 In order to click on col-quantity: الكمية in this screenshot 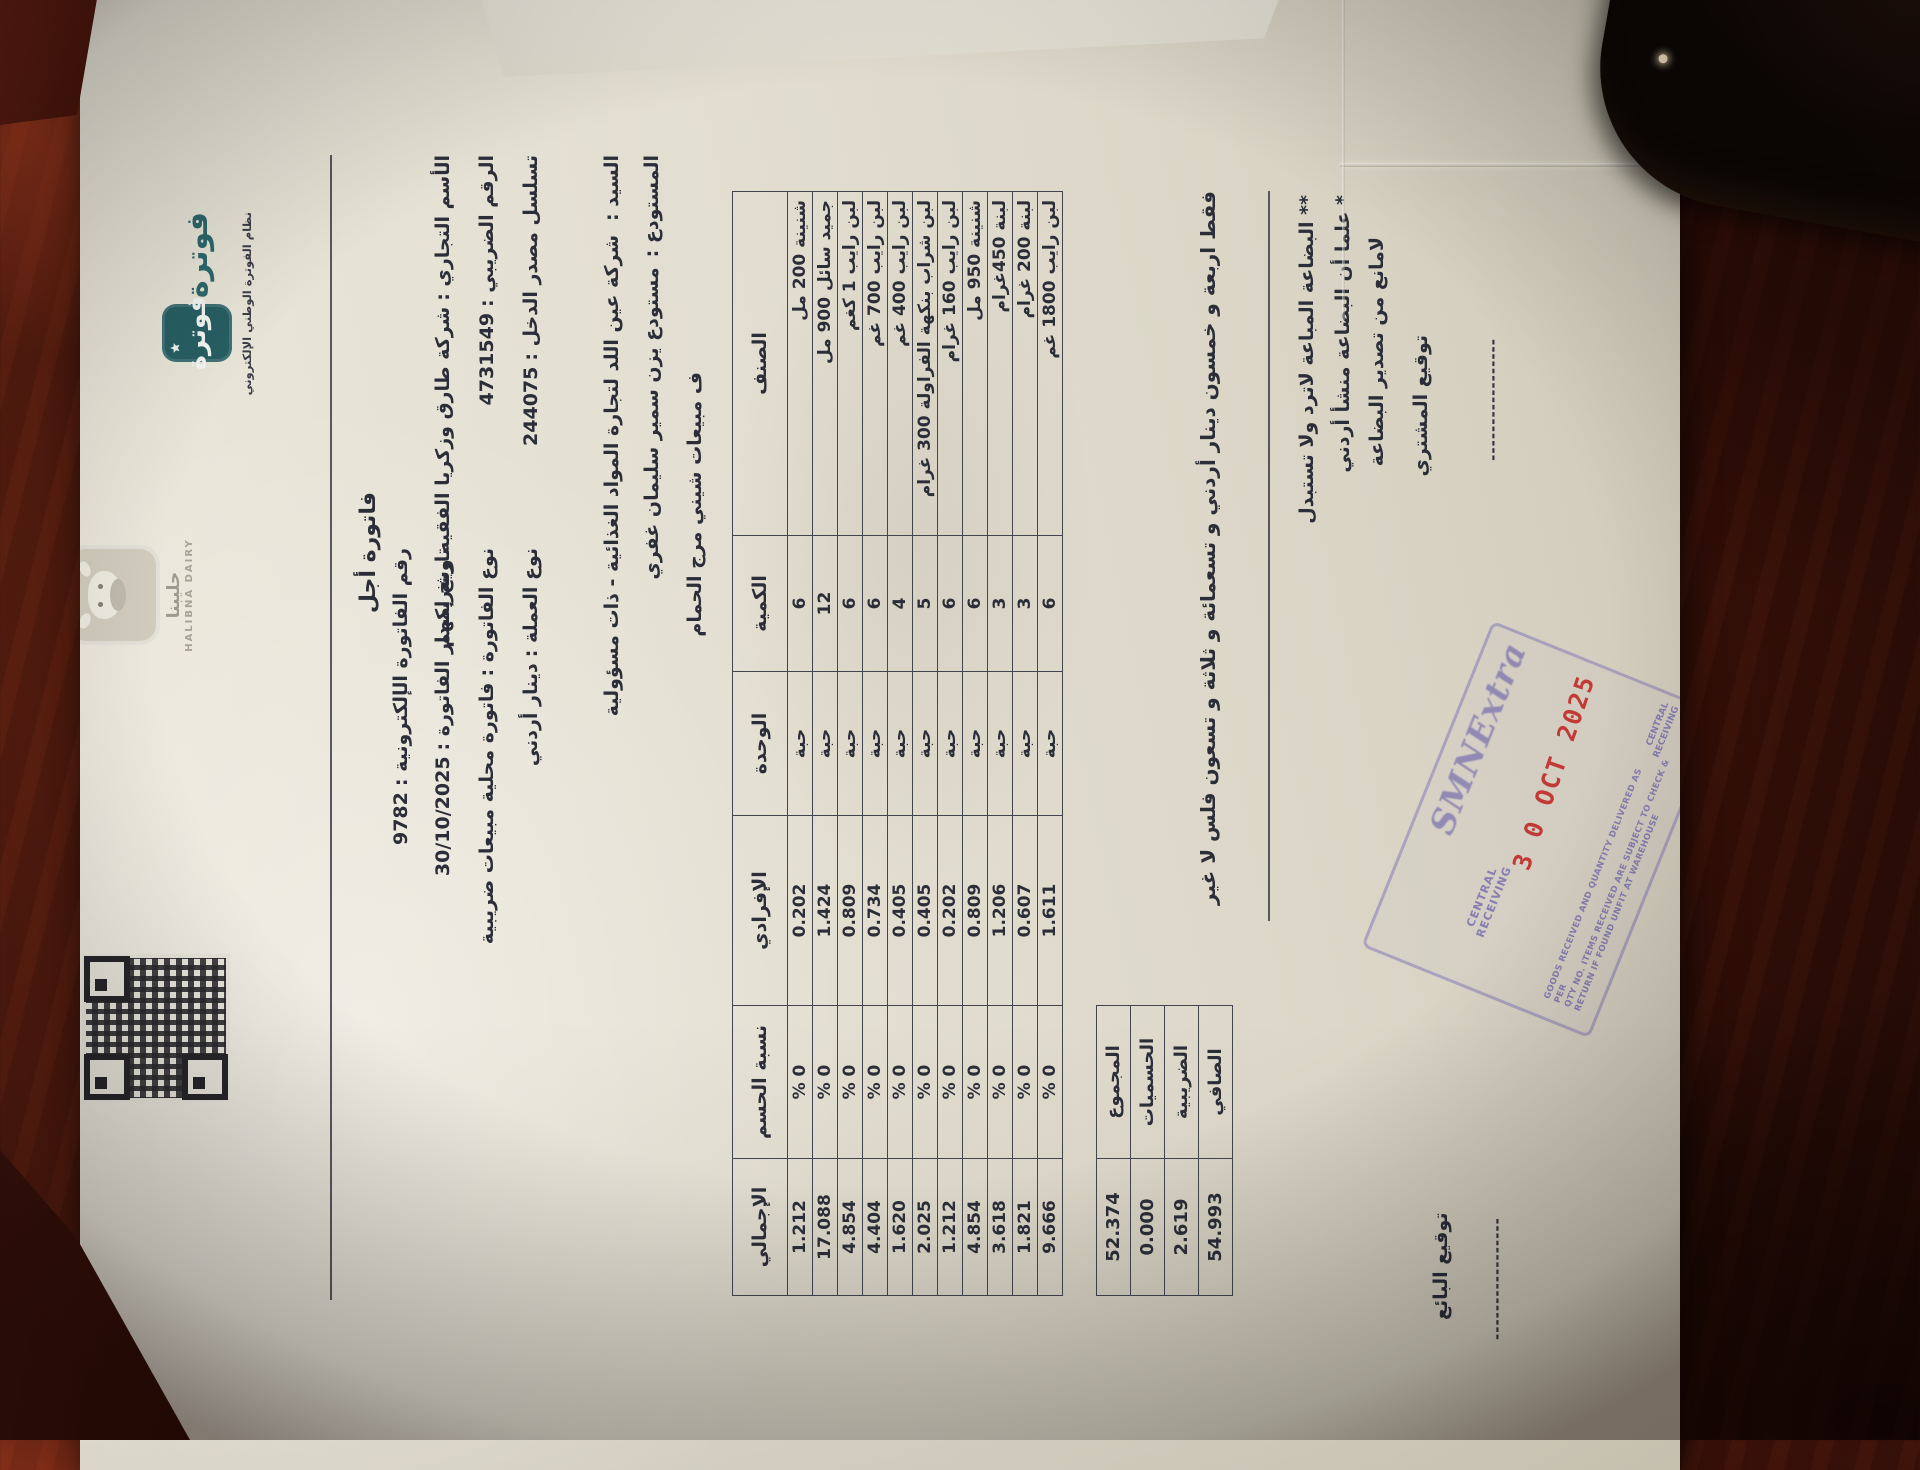, I will do `click(760, 603)`.